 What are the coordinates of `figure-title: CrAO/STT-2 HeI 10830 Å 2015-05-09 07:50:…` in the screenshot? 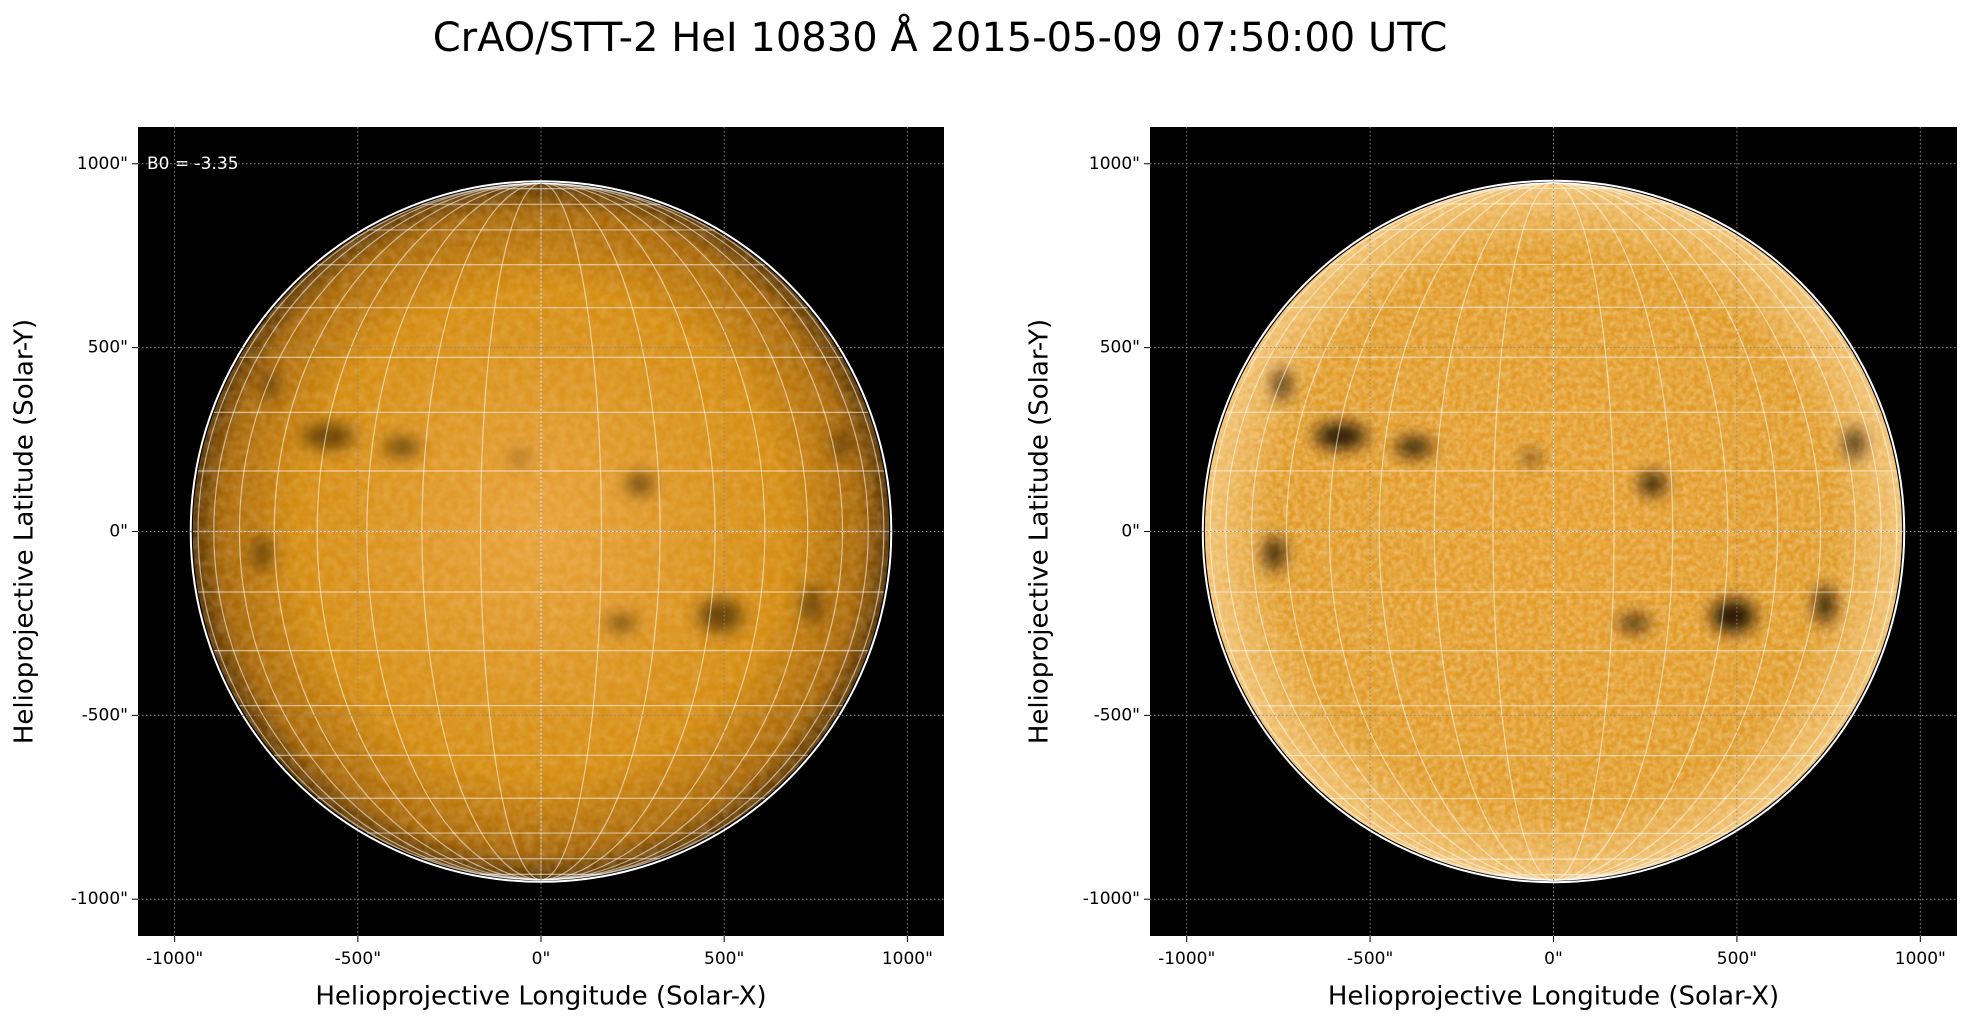 It's located at (940, 37).